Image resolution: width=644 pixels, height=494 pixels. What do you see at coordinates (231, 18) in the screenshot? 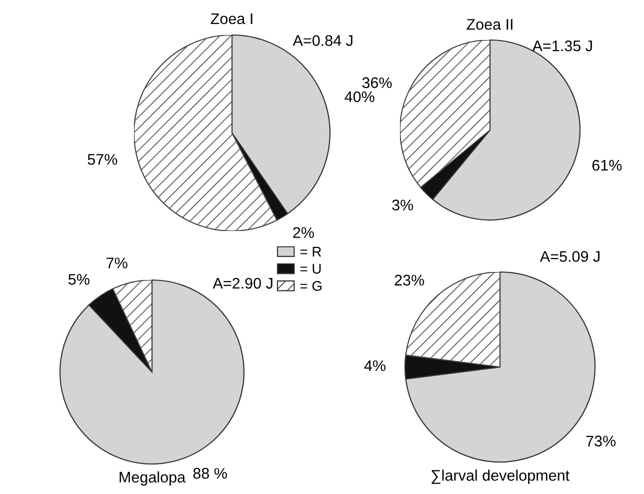
I see `chart-title: Zoea I` at bounding box center [231, 18].